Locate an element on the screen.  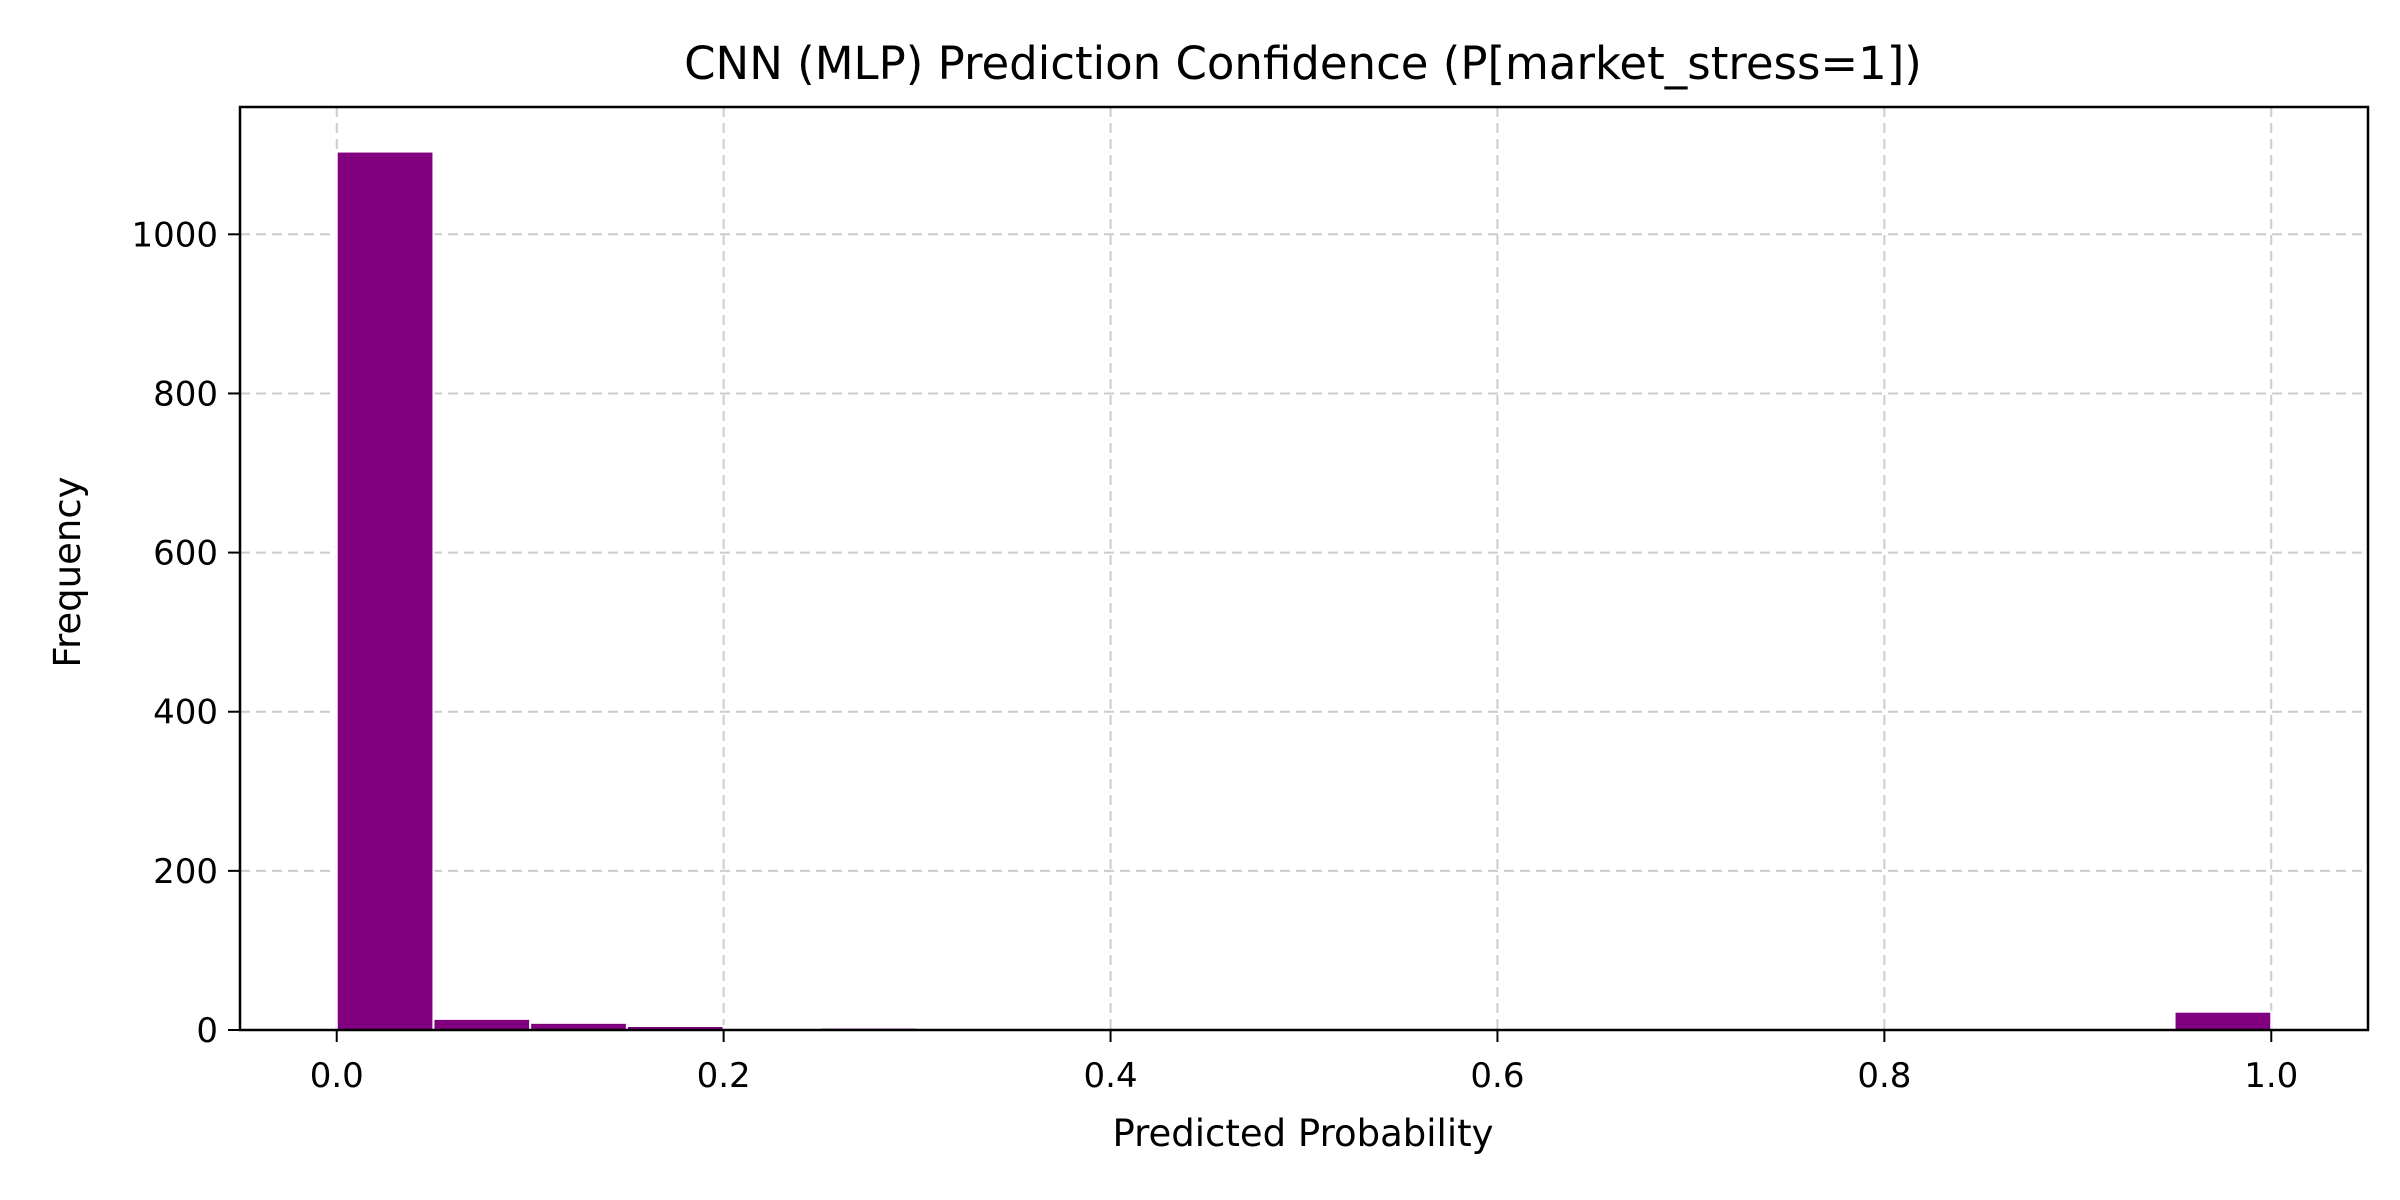
y-tick-label-2: 400 is located at coordinates (185, 713).